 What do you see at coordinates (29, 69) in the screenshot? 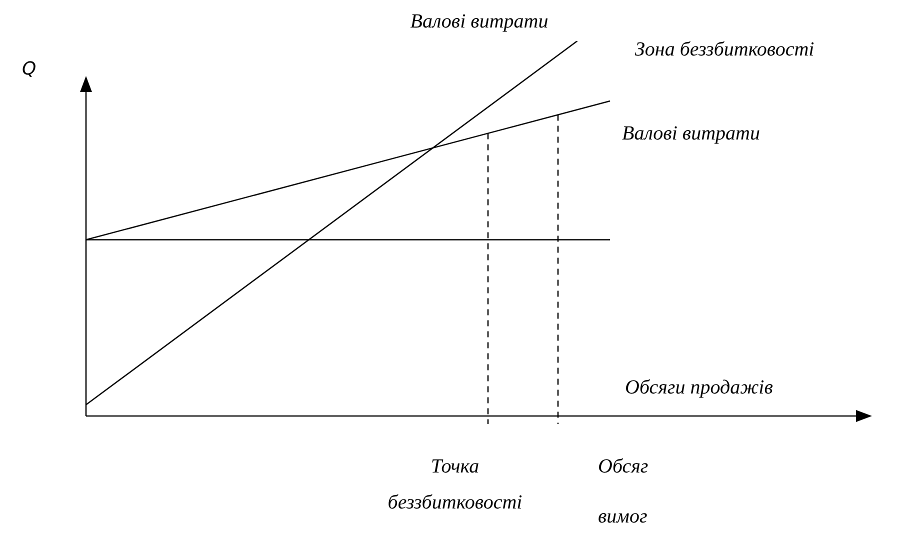
I see `y-axis-title: Q` at bounding box center [29, 69].